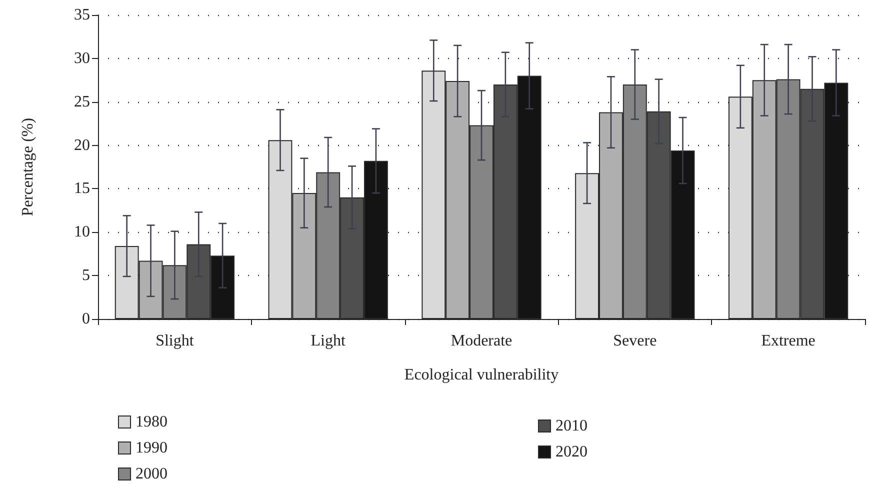  I want to click on legend-label: 2020, so click(572, 452).